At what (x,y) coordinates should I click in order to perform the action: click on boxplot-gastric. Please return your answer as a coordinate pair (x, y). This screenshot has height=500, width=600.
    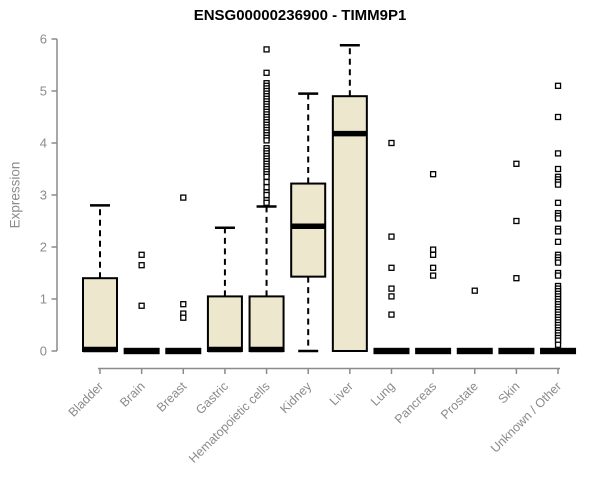
    Looking at the image, I should click on (224, 289).